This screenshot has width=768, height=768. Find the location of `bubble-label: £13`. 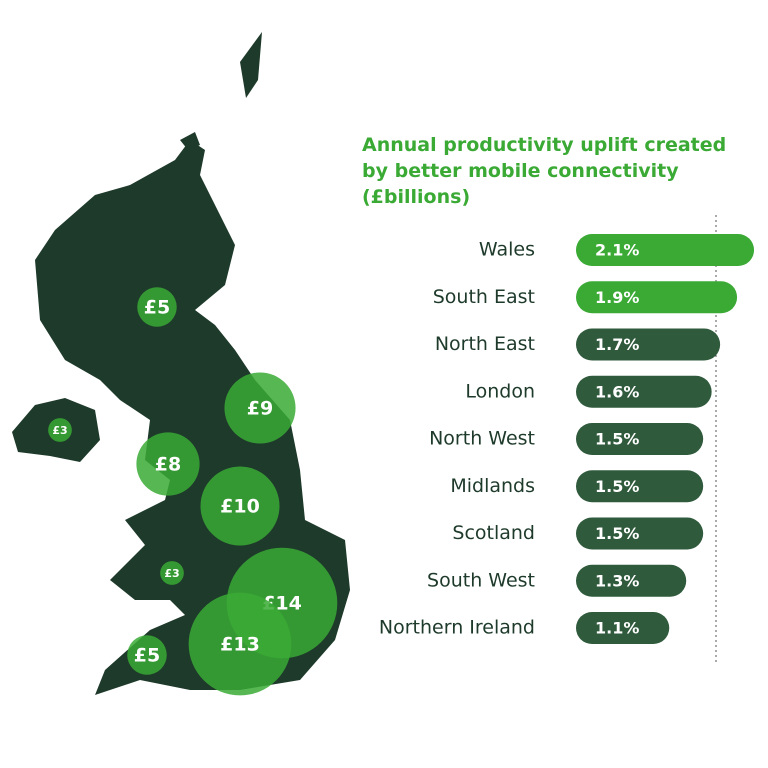

bubble-label: £13 is located at coordinates (240, 645).